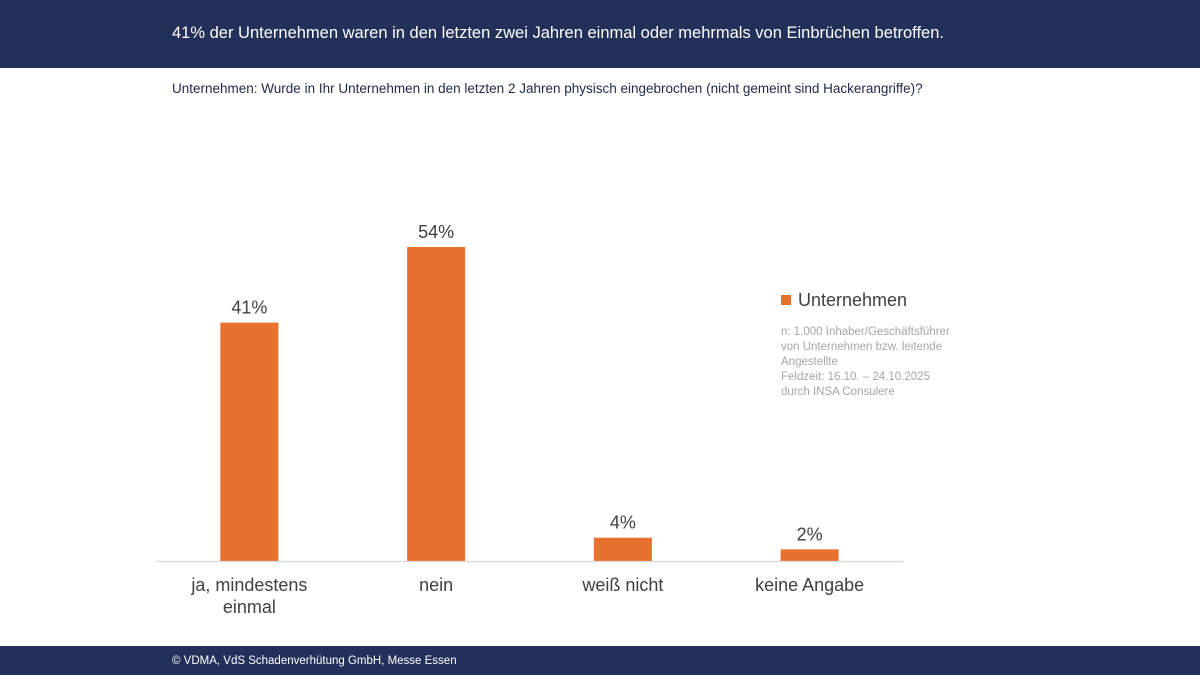 This screenshot has height=675, width=1200. What do you see at coordinates (838, 392) in the screenshot?
I see `note-line: durch INSA Consulere` at bounding box center [838, 392].